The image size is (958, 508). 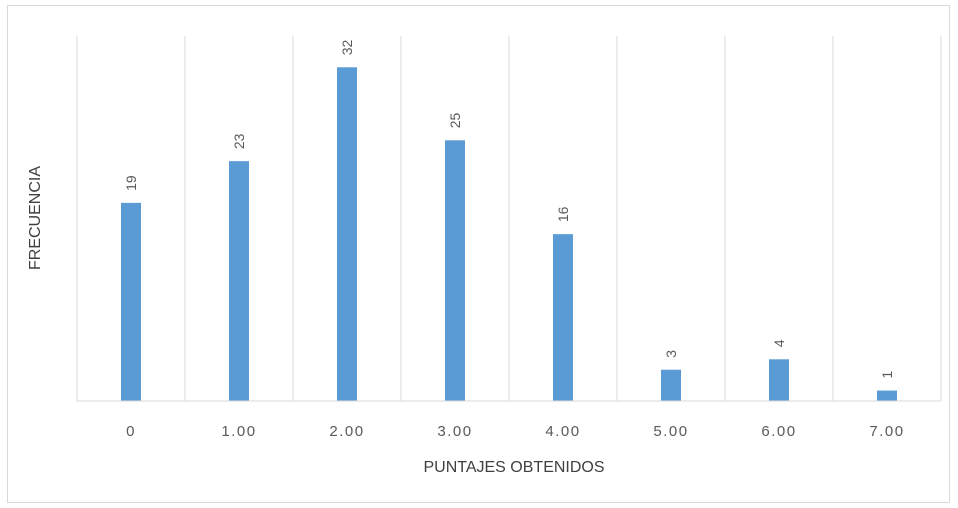 What do you see at coordinates (887, 375) in the screenshot?
I see `data-label: 1` at bounding box center [887, 375].